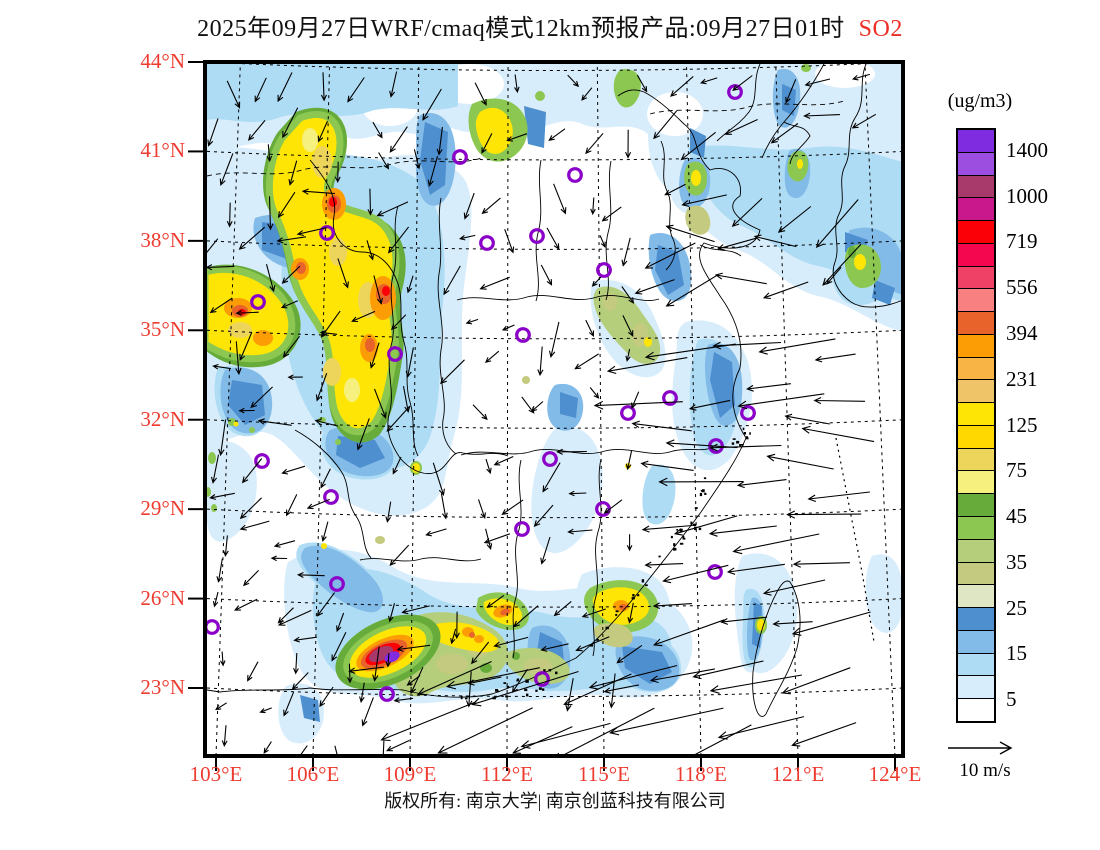 This screenshot has width=1100, height=850. I want to click on colorbar-tick-label: 231, so click(1022, 378).